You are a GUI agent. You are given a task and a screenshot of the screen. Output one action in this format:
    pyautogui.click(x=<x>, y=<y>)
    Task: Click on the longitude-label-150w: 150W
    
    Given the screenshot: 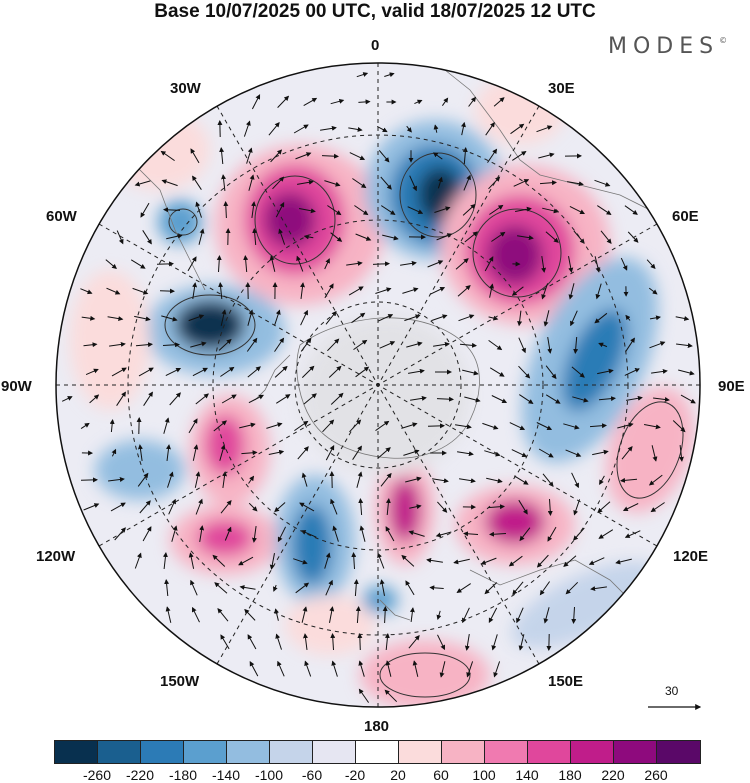 What is the action you would take?
    pyautogui.click(x=180, y=681)
    